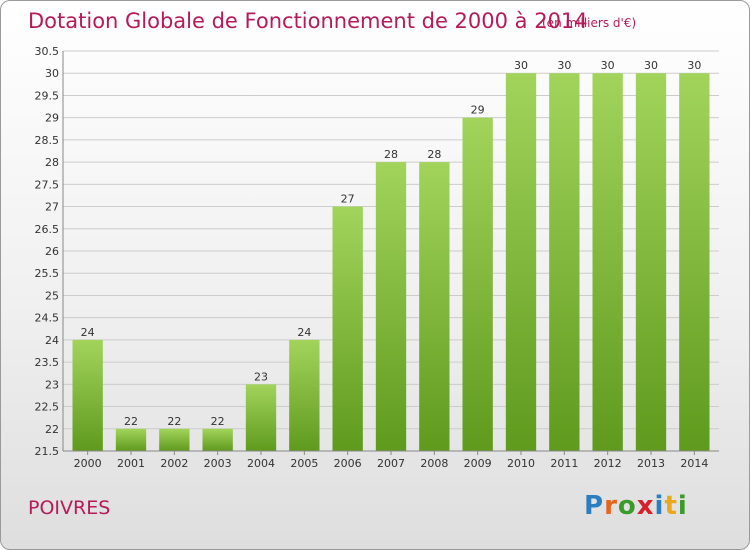 This screenshot has width=750, height=550. What do you see at coordinates (694, 262) in the screenshot?
I see `bar-2014` at bounding box center [694, 262].